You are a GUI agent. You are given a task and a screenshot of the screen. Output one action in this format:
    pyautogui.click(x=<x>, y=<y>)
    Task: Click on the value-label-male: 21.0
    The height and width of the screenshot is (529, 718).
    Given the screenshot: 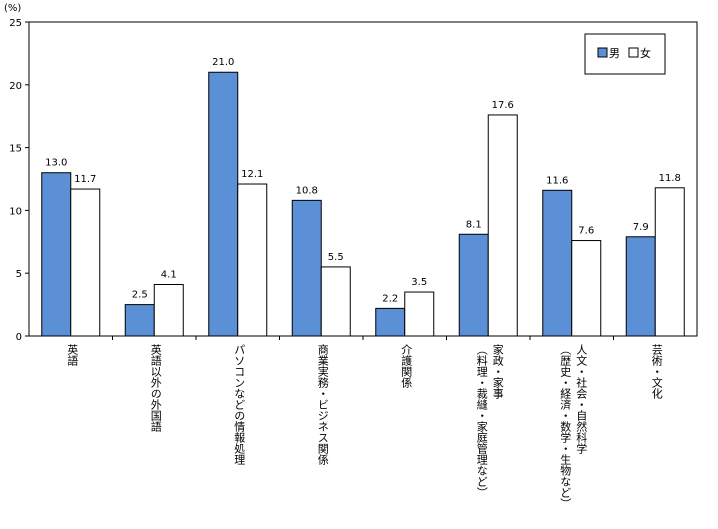 What is the action you would take?
    pyautogui.click(x=223, y=62)
    